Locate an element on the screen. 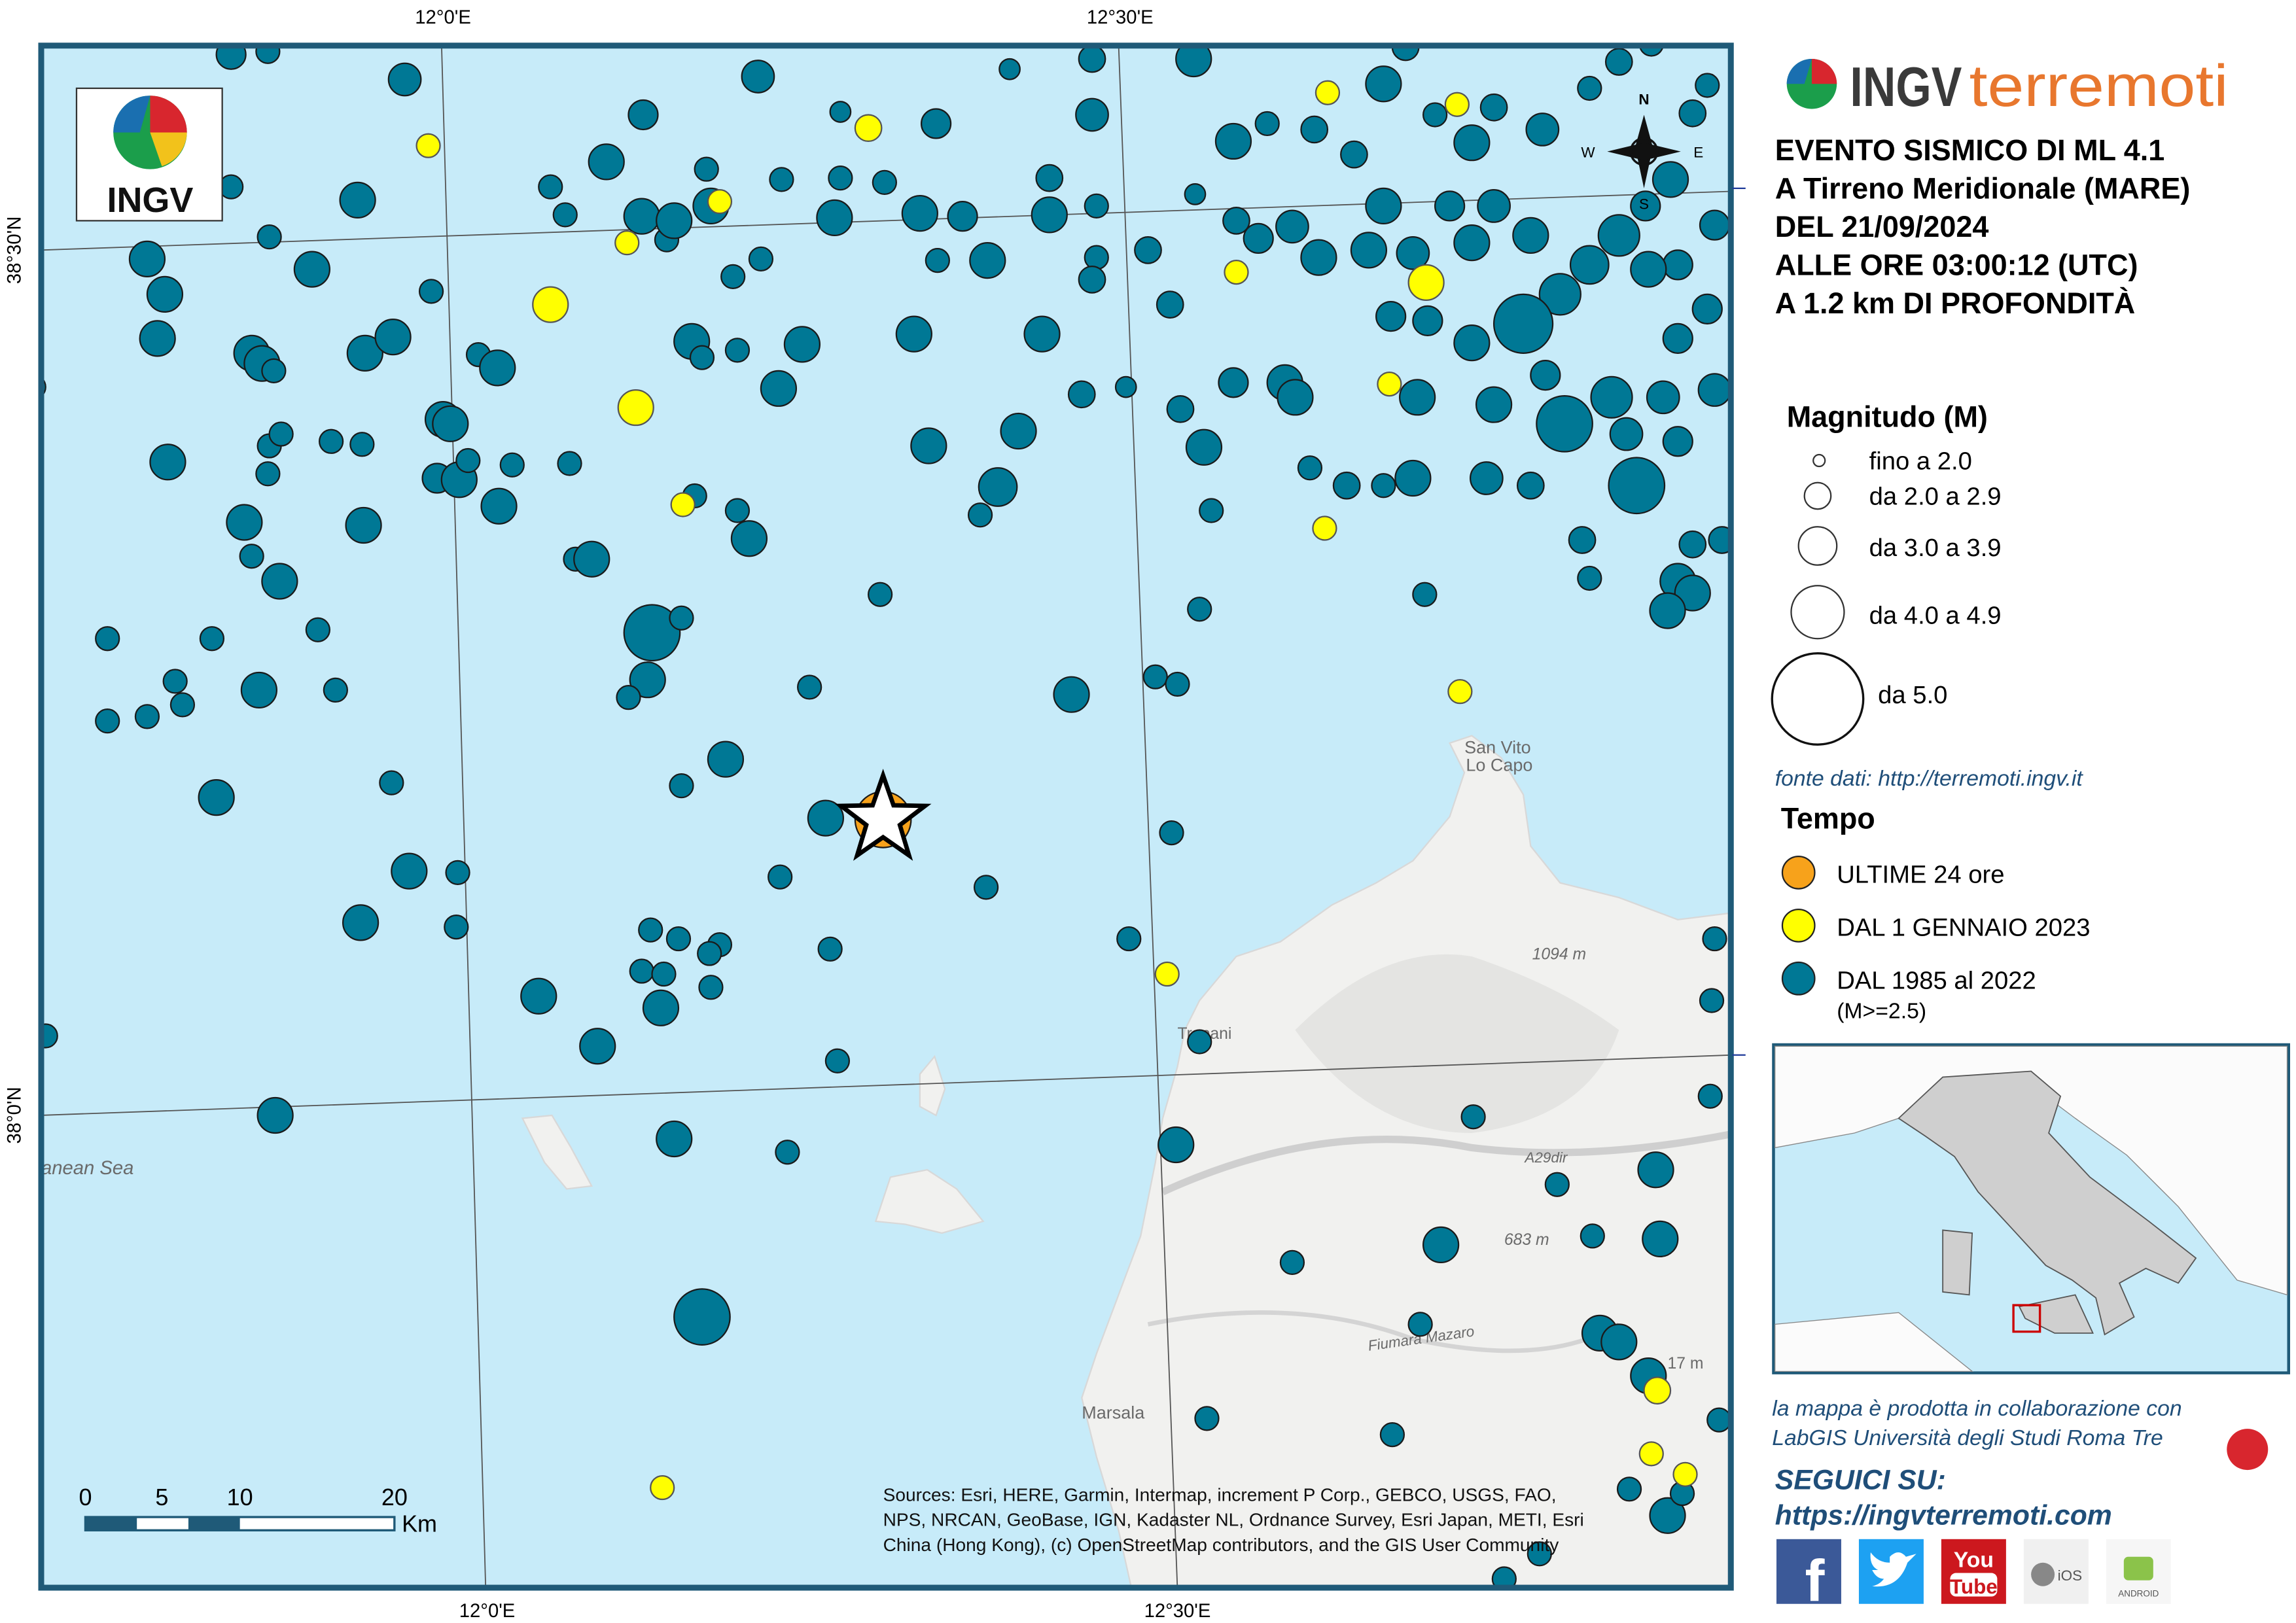 The width and height of the screenshot is (2296, 1623). legend-label: DAL 1 GENNAIO 2023 is located at coordinates (1963, 928).